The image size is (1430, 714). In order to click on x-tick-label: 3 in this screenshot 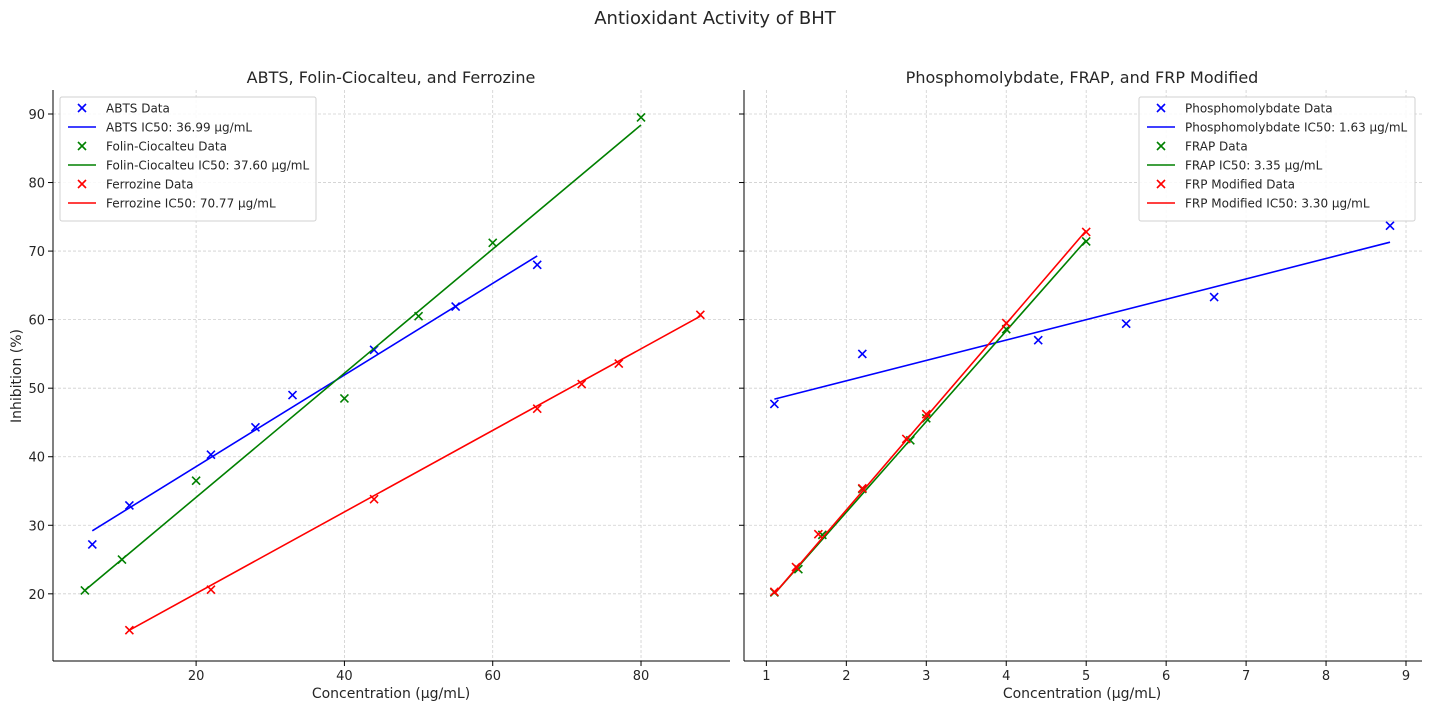, I will do `click(926, 676)`.